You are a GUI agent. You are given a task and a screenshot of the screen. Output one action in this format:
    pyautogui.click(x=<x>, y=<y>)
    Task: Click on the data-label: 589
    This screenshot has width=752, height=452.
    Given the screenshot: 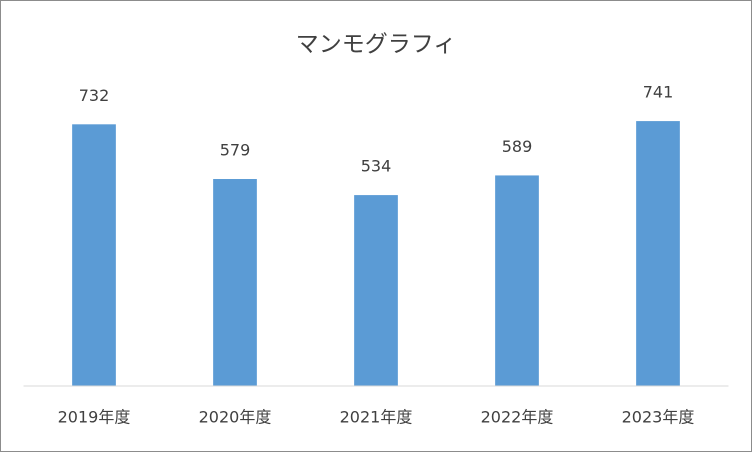 What is the action you would take?
    pyautogui.click(x=517, y=146)
    